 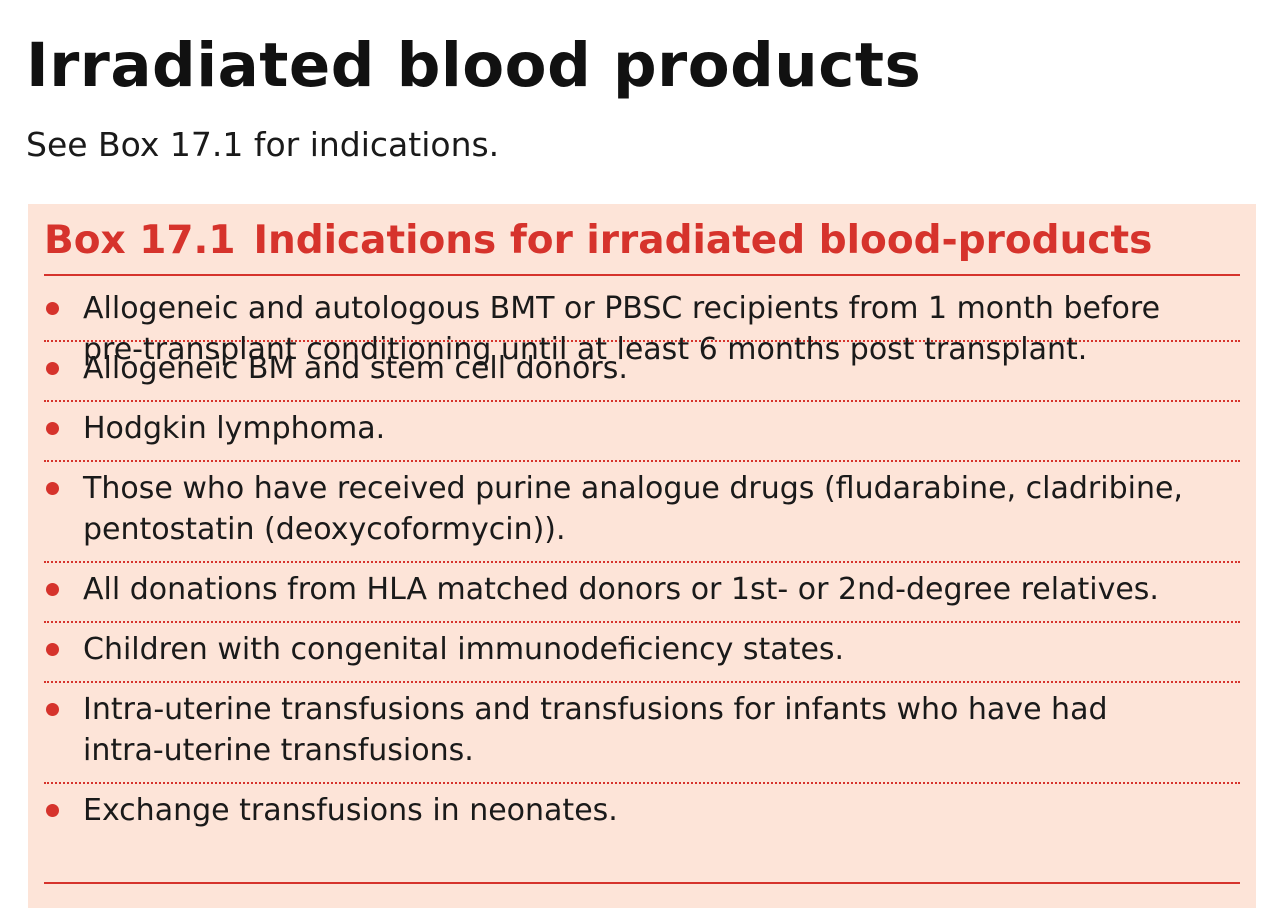 I want to click on list-item: Exchange transfusions in neonates., so click(x=642, y=814).